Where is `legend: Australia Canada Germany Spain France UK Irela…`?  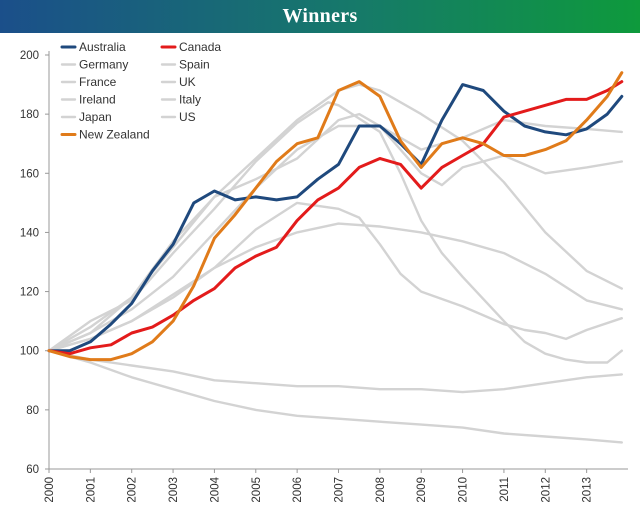 legend: Australia Canada Germany Spain France UK Irela… is located at coordinates (140, 91).